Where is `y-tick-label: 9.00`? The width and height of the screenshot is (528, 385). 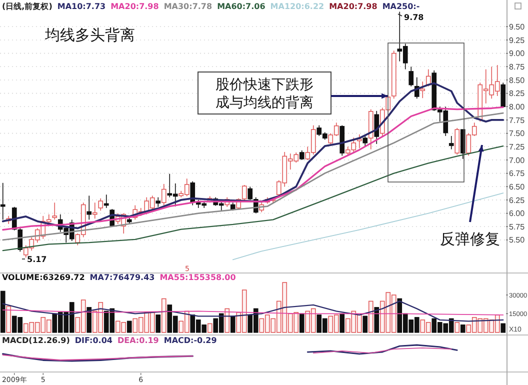
y-tick-label: 9.00 is located at coordinates (517, 53).